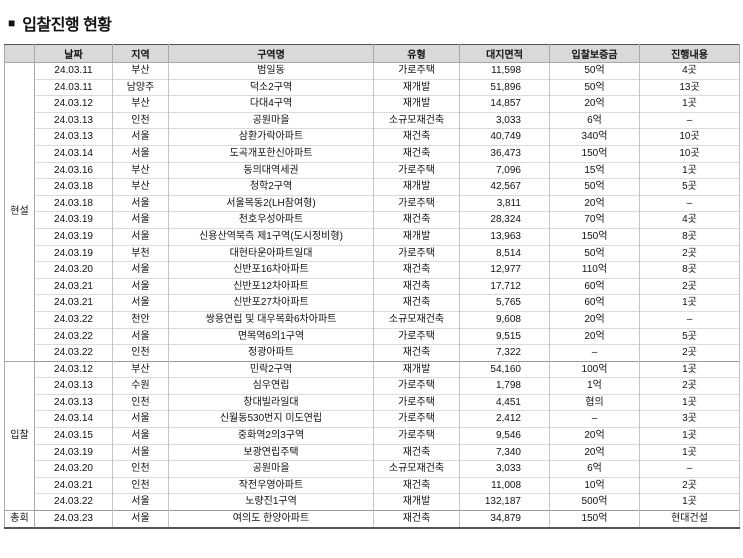 The height and width of the screenshot is (558, 743). What do you see at coordinates (271, 436) in the screenshot?
I see `table-cell: 중화역2의3구역` at bounding box center [271, 436].